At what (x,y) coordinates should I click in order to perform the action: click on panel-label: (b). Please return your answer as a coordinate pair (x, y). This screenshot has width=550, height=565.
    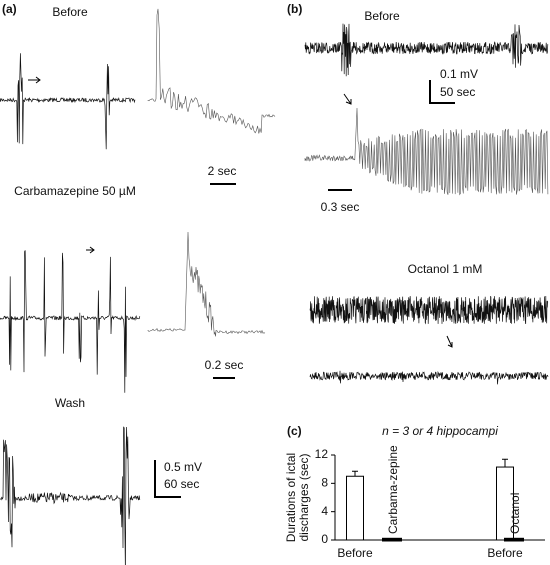
    Looking at the image, I should click on (294, 9).